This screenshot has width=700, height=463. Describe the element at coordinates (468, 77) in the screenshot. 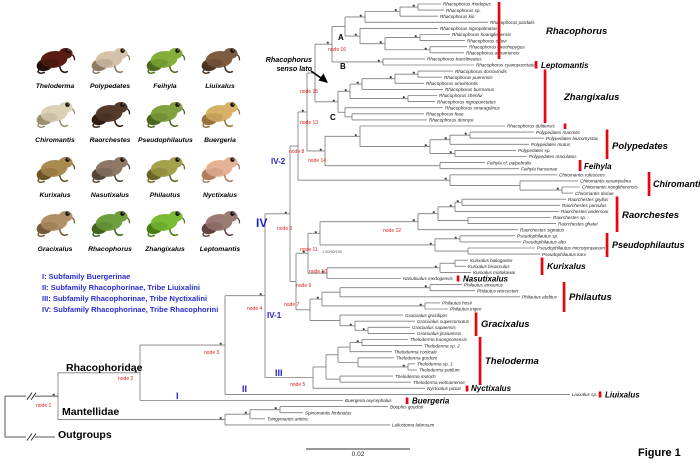

I see `tip-label: Rhacophorus puerensis` at that location.